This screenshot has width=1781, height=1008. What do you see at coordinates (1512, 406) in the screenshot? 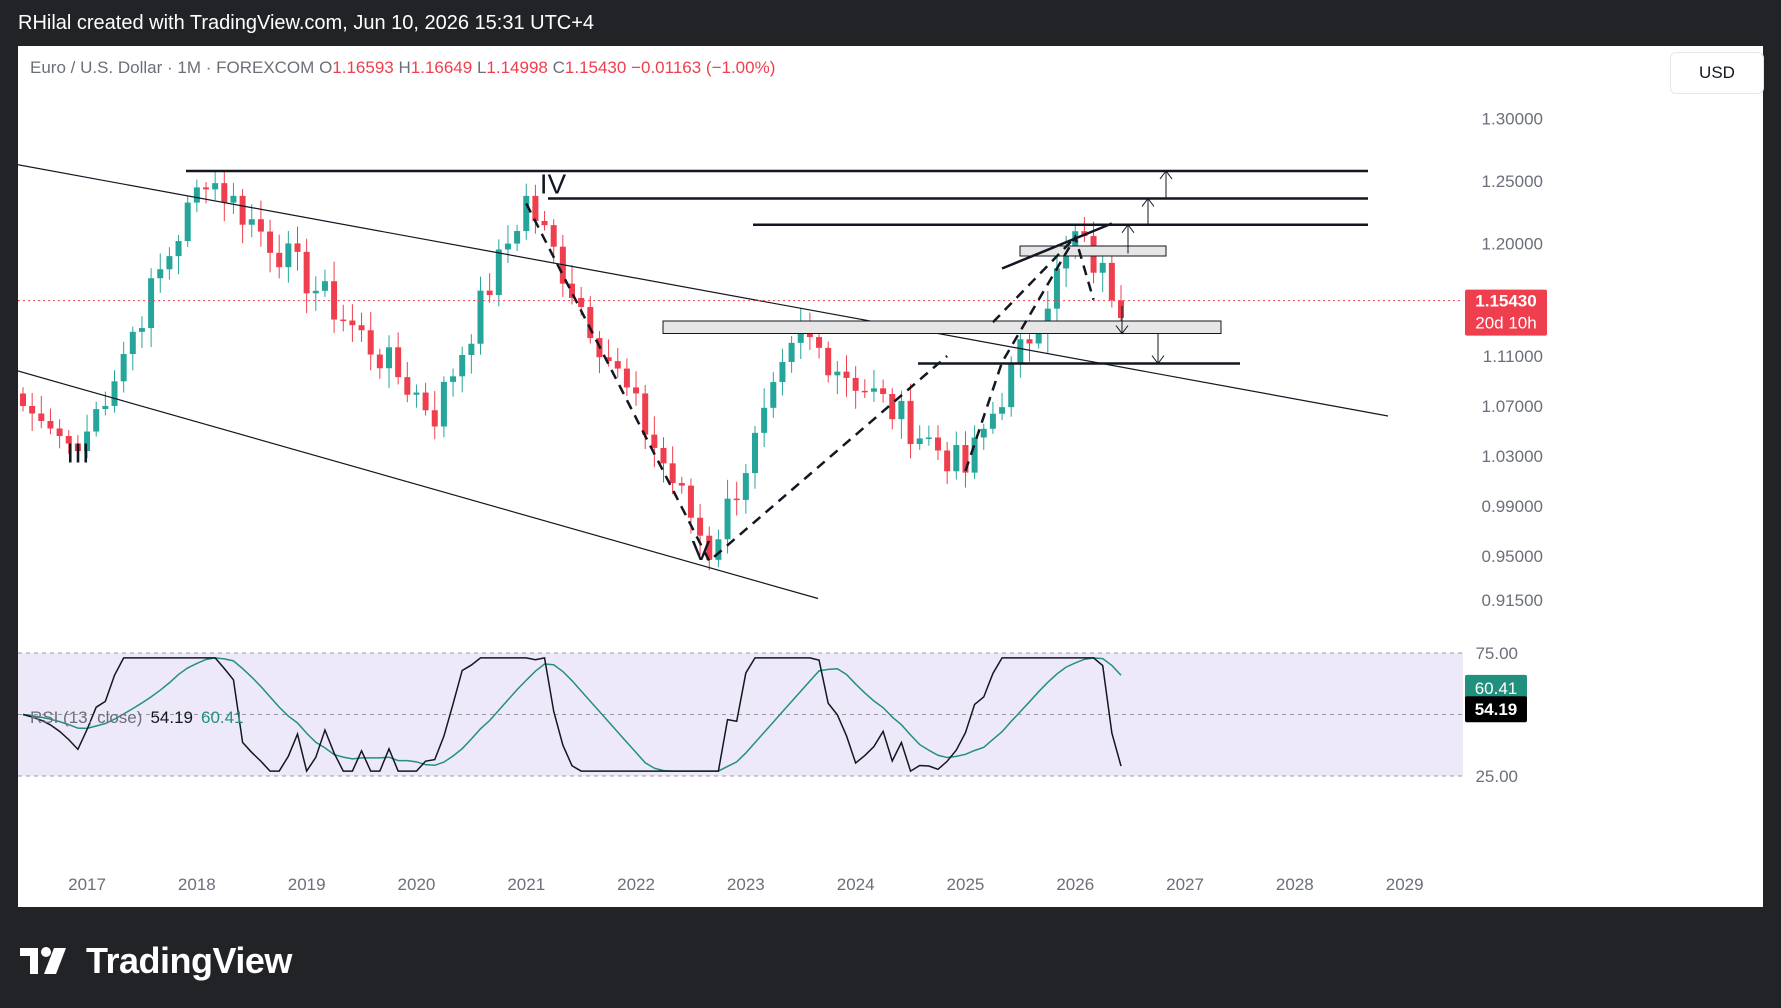
I see `price-axis-tick: 1.07000` at bounding box center [1512, 406].